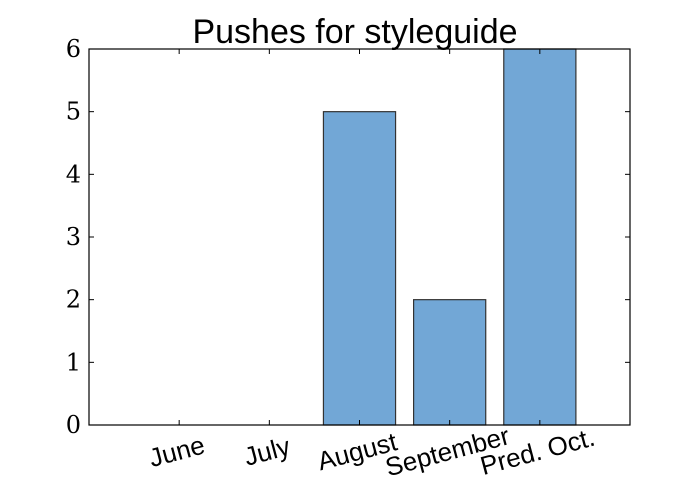 The width and height of the screenshot is (700, 500). I want to click on y-tick-label: 1, so click(73, 362).